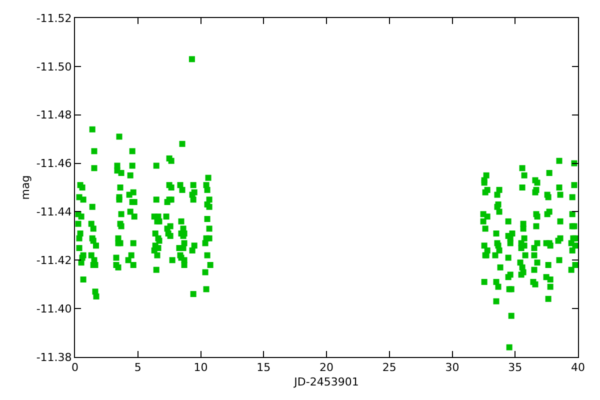  Describe the element at coordinates (54, 212) in the screenshot. I see `y-tick-label: -11.44` at that location.